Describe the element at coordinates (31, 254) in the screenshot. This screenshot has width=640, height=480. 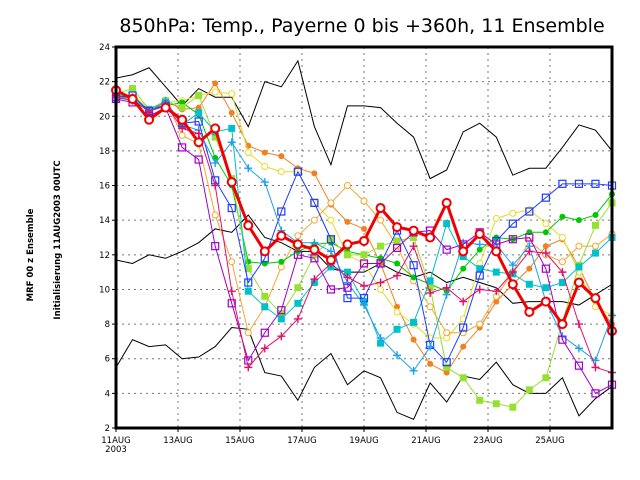
I see `model-label: MRF 00 z Ensemble` at that location.